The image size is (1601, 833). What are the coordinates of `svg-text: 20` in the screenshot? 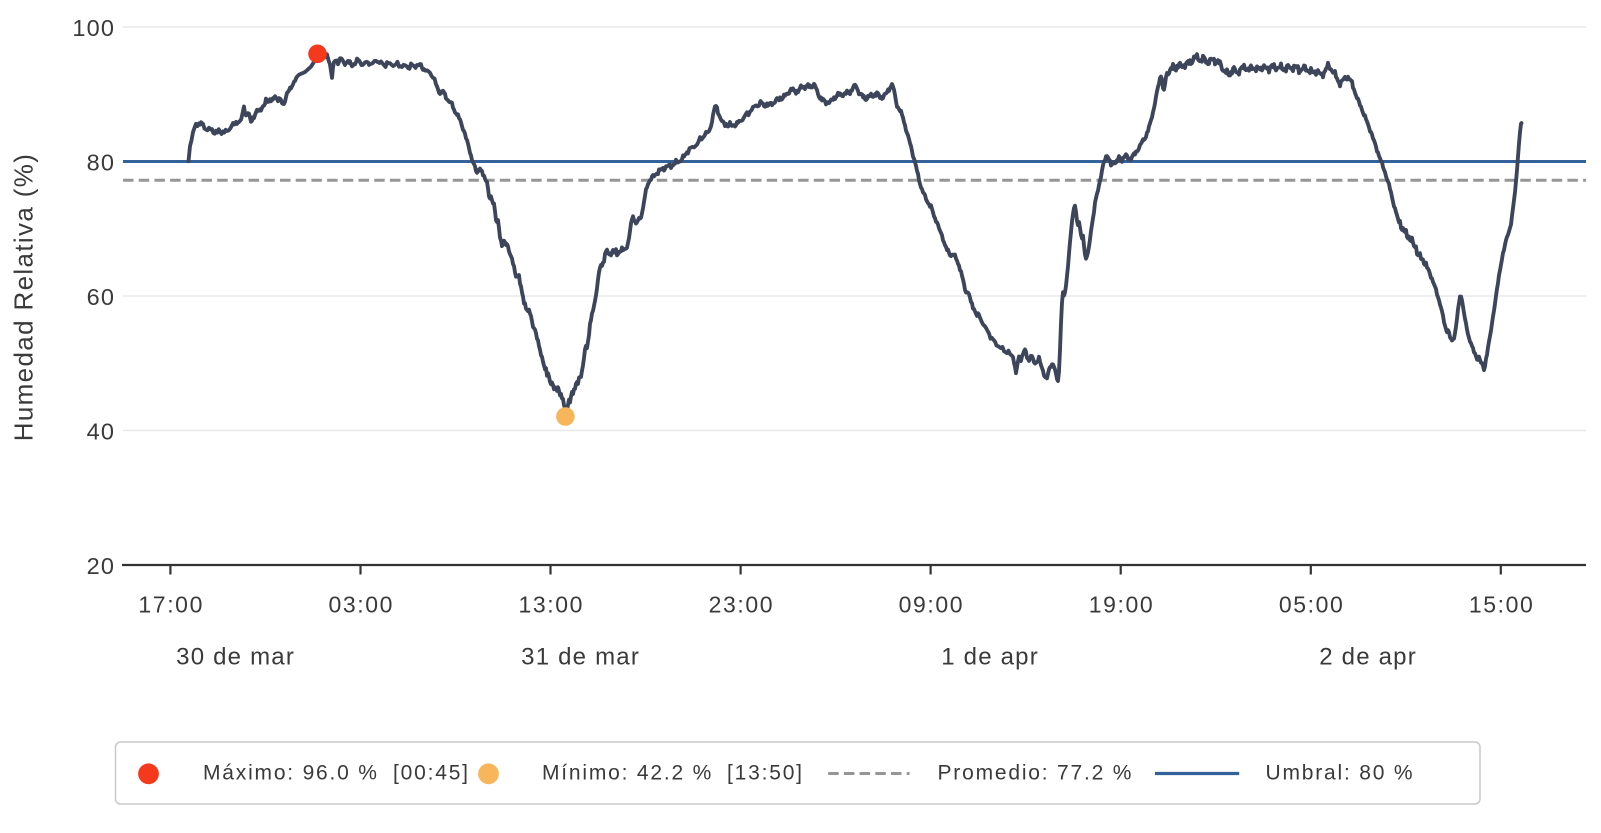 It's located at (101, 566).